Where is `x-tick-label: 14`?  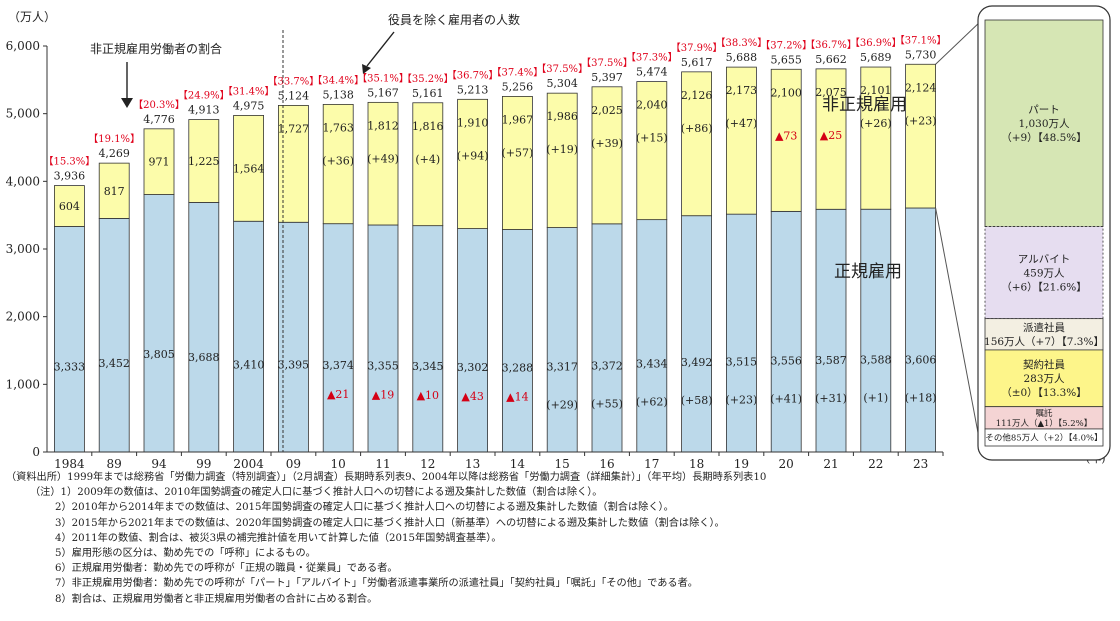
x-tick-label: 14 is located at coordinates (518, 463).